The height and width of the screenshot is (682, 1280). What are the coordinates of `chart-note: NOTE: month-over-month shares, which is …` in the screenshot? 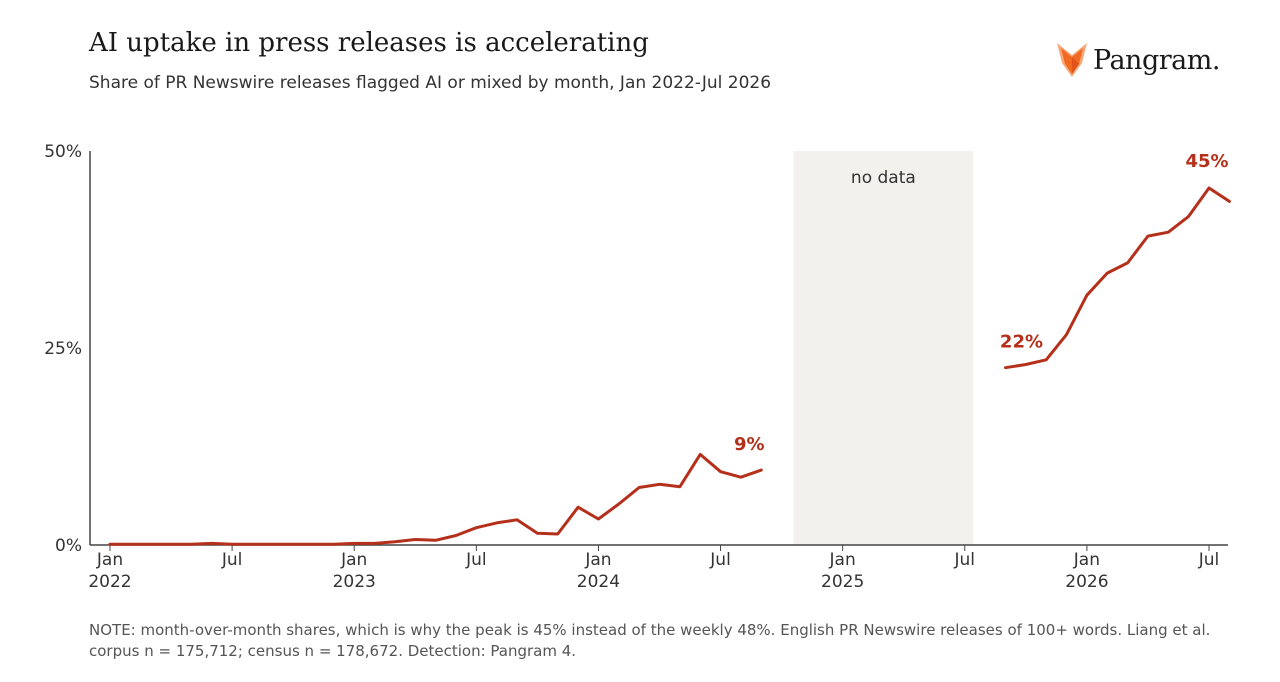 It's located at (650, 640).